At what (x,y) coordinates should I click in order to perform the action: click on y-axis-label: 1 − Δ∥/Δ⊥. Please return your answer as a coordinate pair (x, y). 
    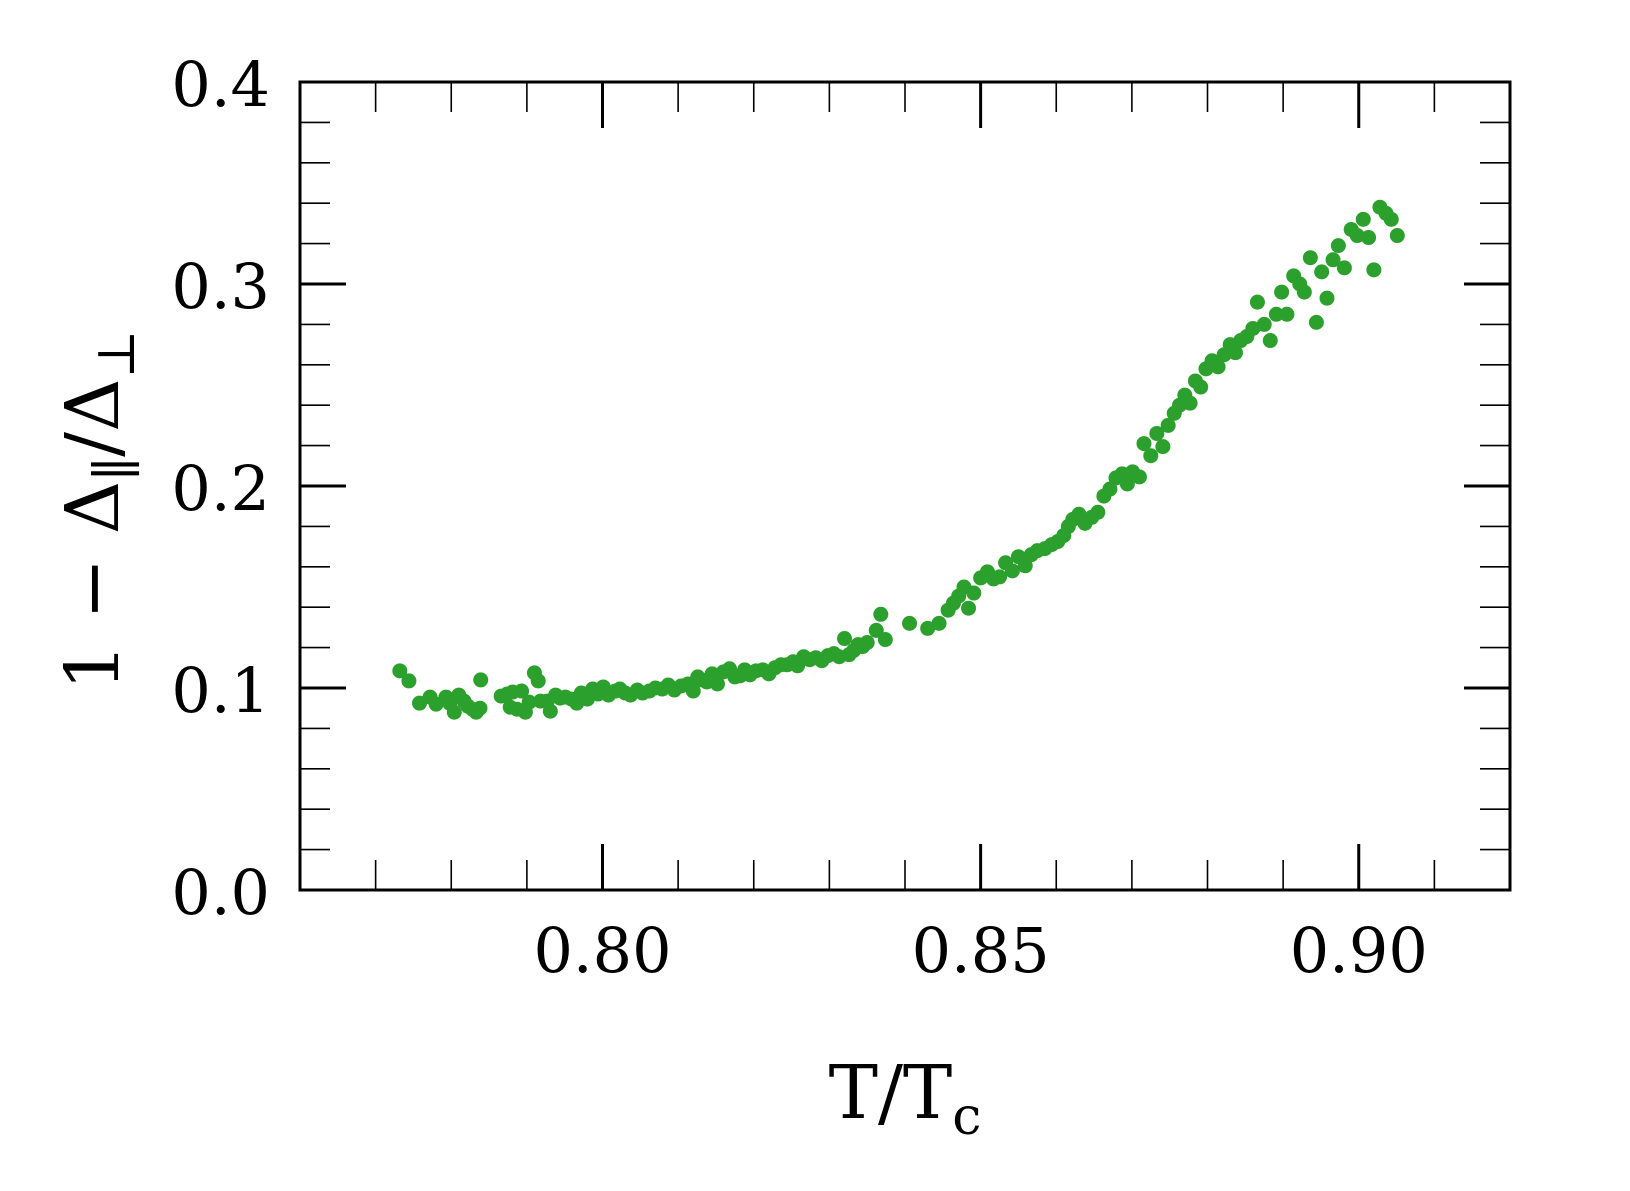
    Looking at the image, I should click on (98, 510).